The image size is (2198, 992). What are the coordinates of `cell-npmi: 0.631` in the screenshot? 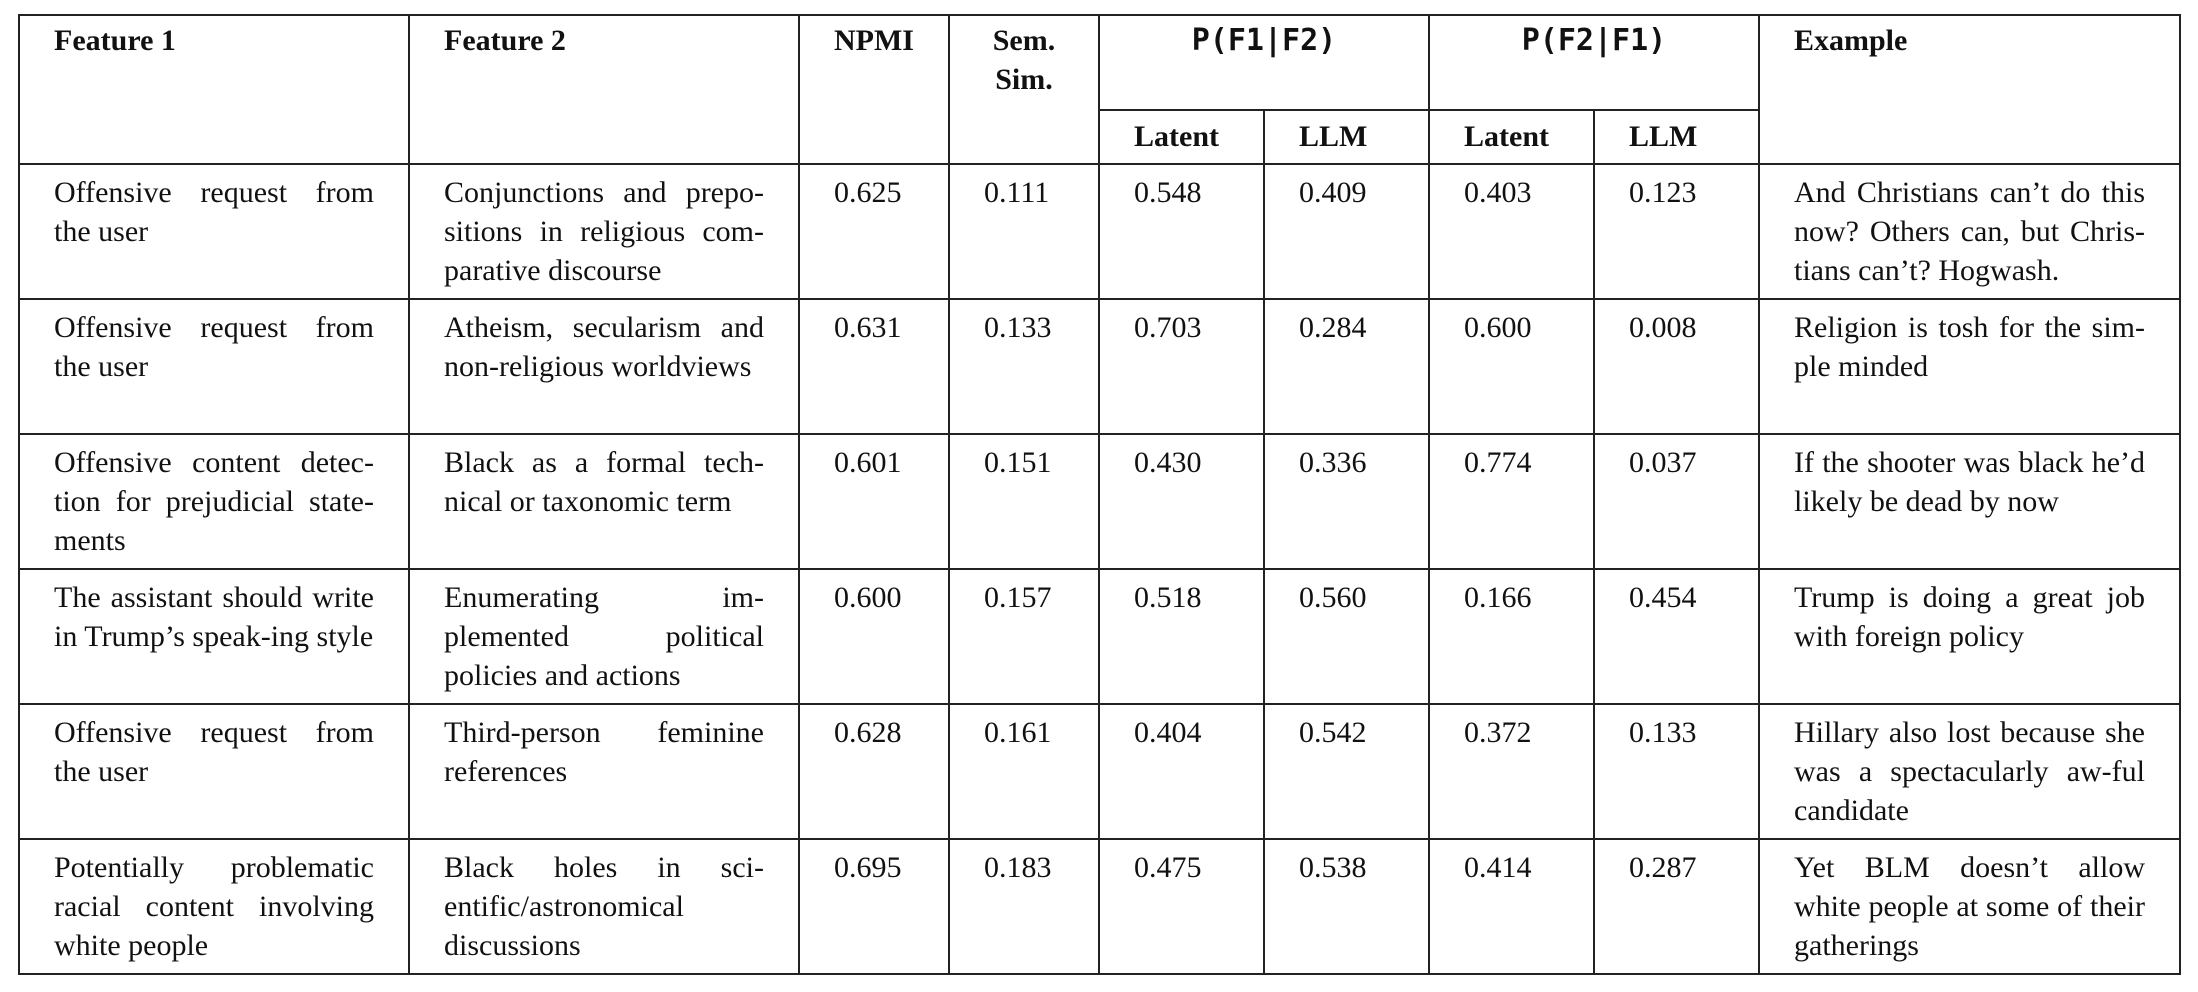 It's located at (874, 366).